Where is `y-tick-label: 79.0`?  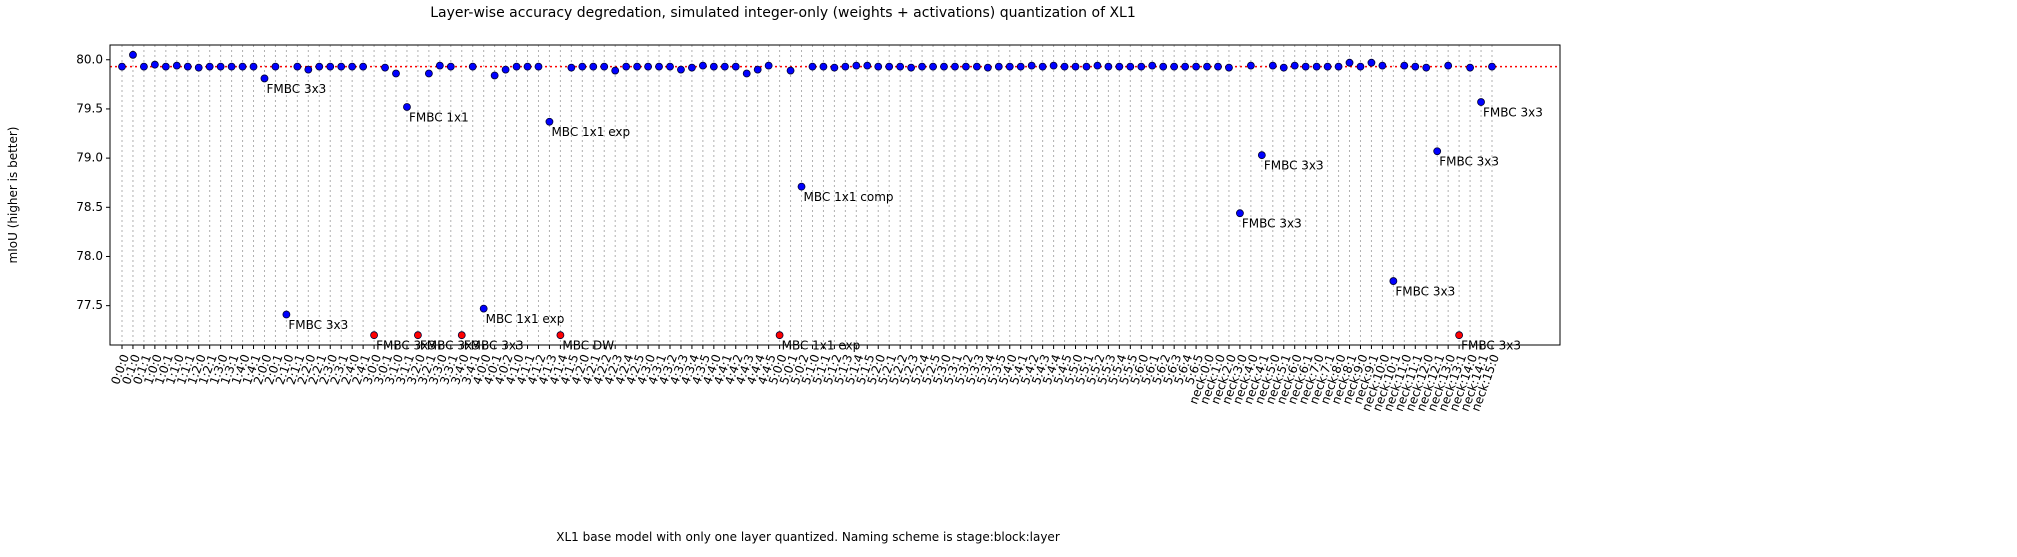 y-tick-label: 79.0 is located at coordinates (89, 158).